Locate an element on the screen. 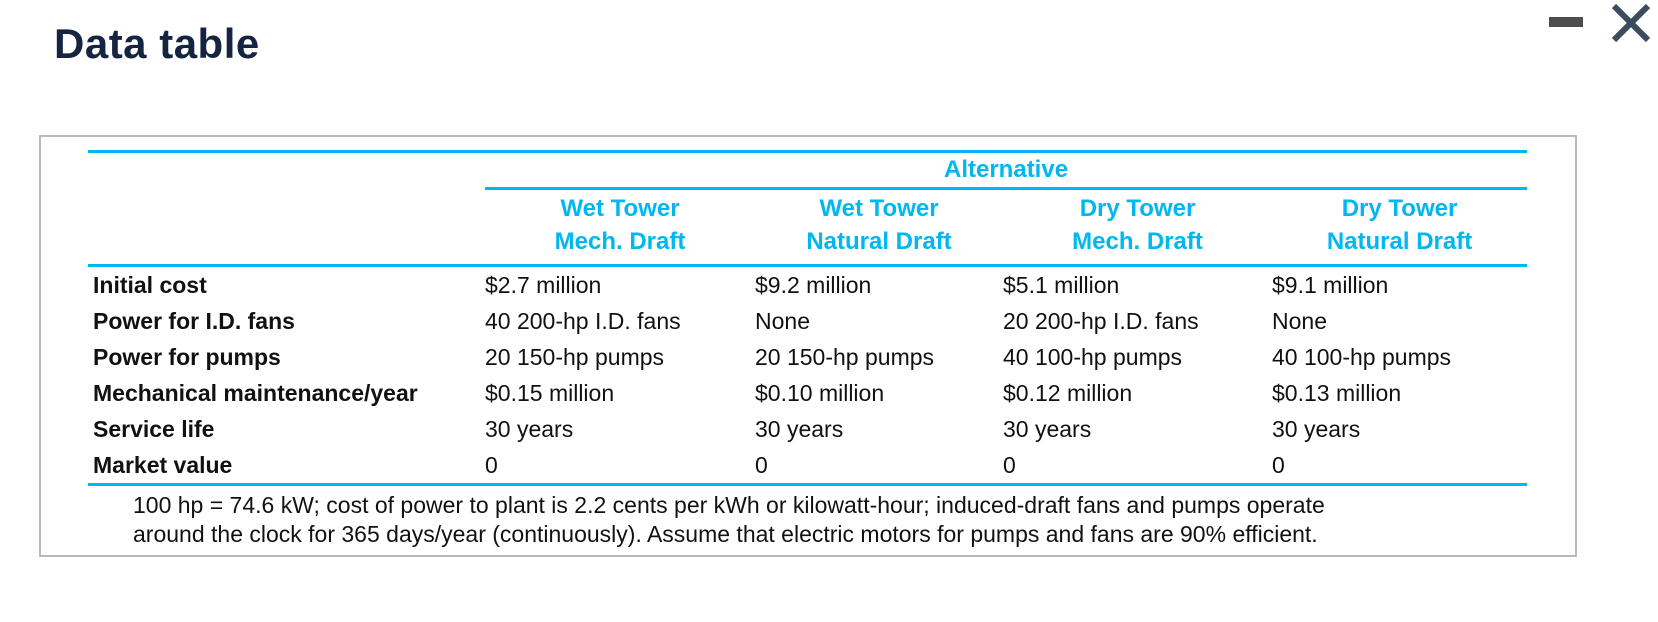 Image resolution: width=1658 pixels, height=622 pixels. page-title: Data table is located at coordinates (157, 43).